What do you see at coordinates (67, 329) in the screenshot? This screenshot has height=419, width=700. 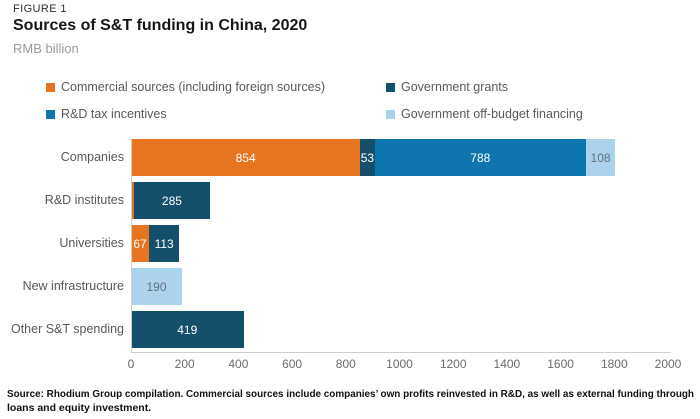 I see `category-label: Other S&T spending` at bounding box center [67, 329].